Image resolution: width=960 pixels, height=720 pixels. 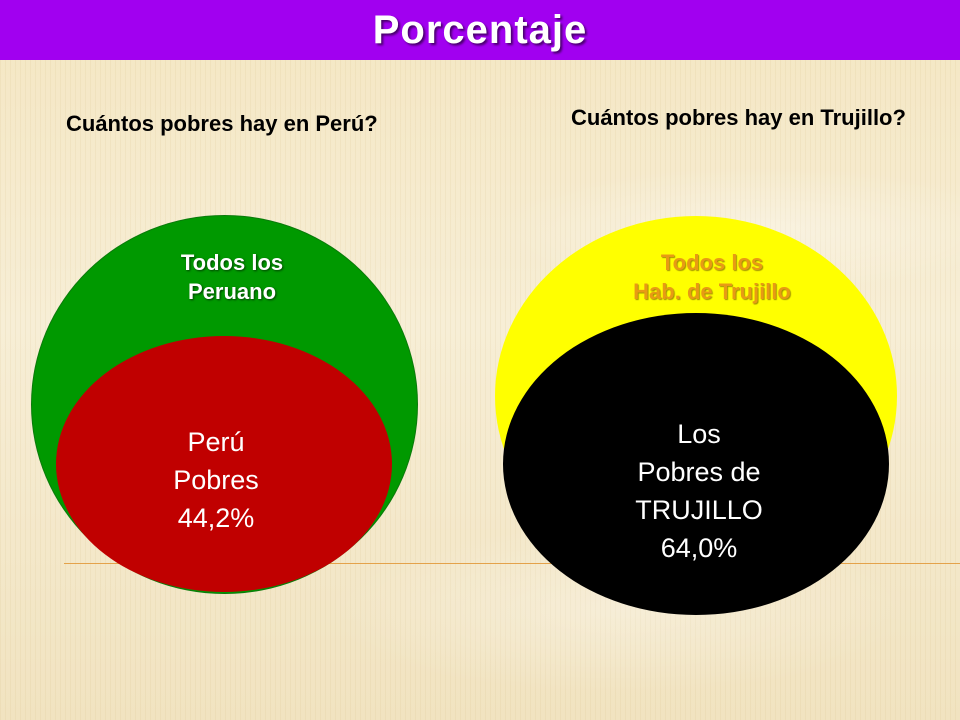 What do you see at coordinates (699, 434) in the screenshot?
I see `trujillo-poor-line1: Los` at bounding box center [699, 434].